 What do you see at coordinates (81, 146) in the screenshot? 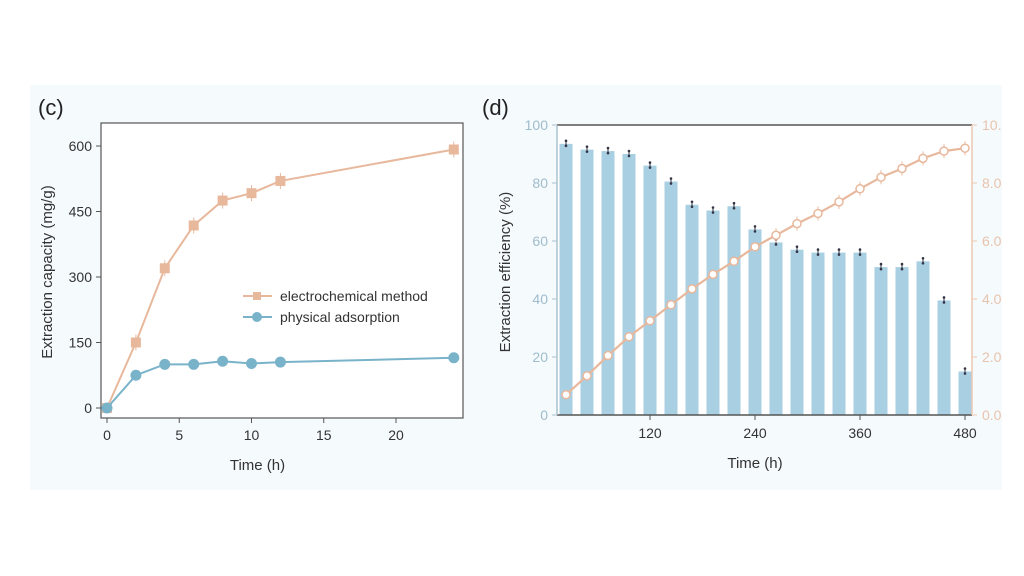
I see `y-tick-label-c: 600` at bounding box center [81, 146].